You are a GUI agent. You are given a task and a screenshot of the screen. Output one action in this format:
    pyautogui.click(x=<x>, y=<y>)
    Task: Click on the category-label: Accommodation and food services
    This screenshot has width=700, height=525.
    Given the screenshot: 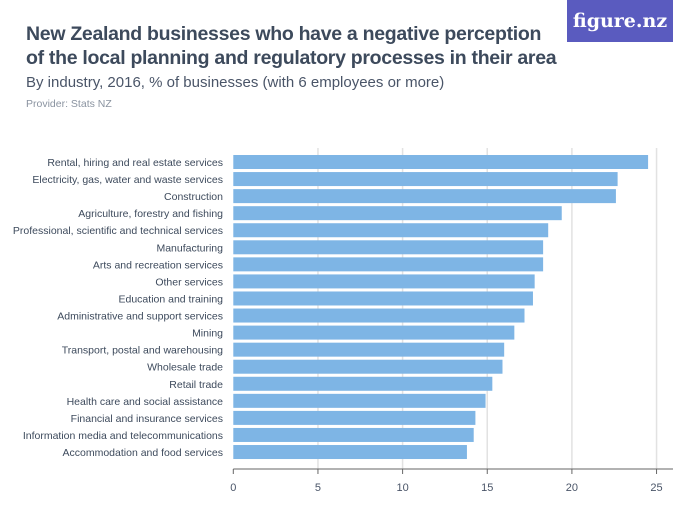 What is the action you would take?
    pyautogui.click(x=143, y=453)
    